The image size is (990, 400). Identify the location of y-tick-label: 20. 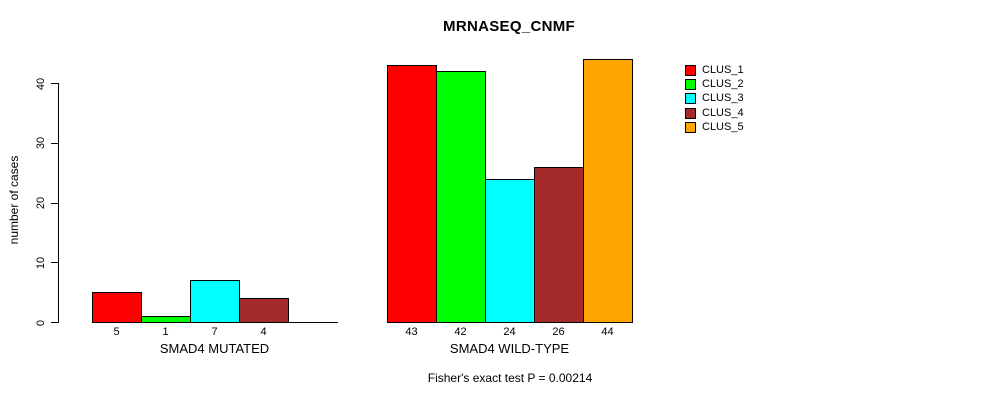
(41, 203).